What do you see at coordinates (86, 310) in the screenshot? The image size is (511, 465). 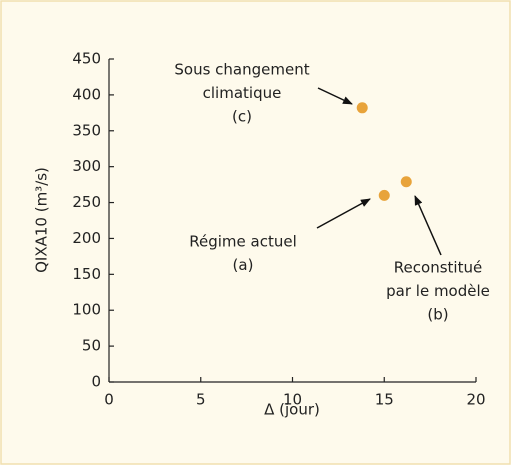 I see `y-tick-label: 100` at bounding box center [86, 310].